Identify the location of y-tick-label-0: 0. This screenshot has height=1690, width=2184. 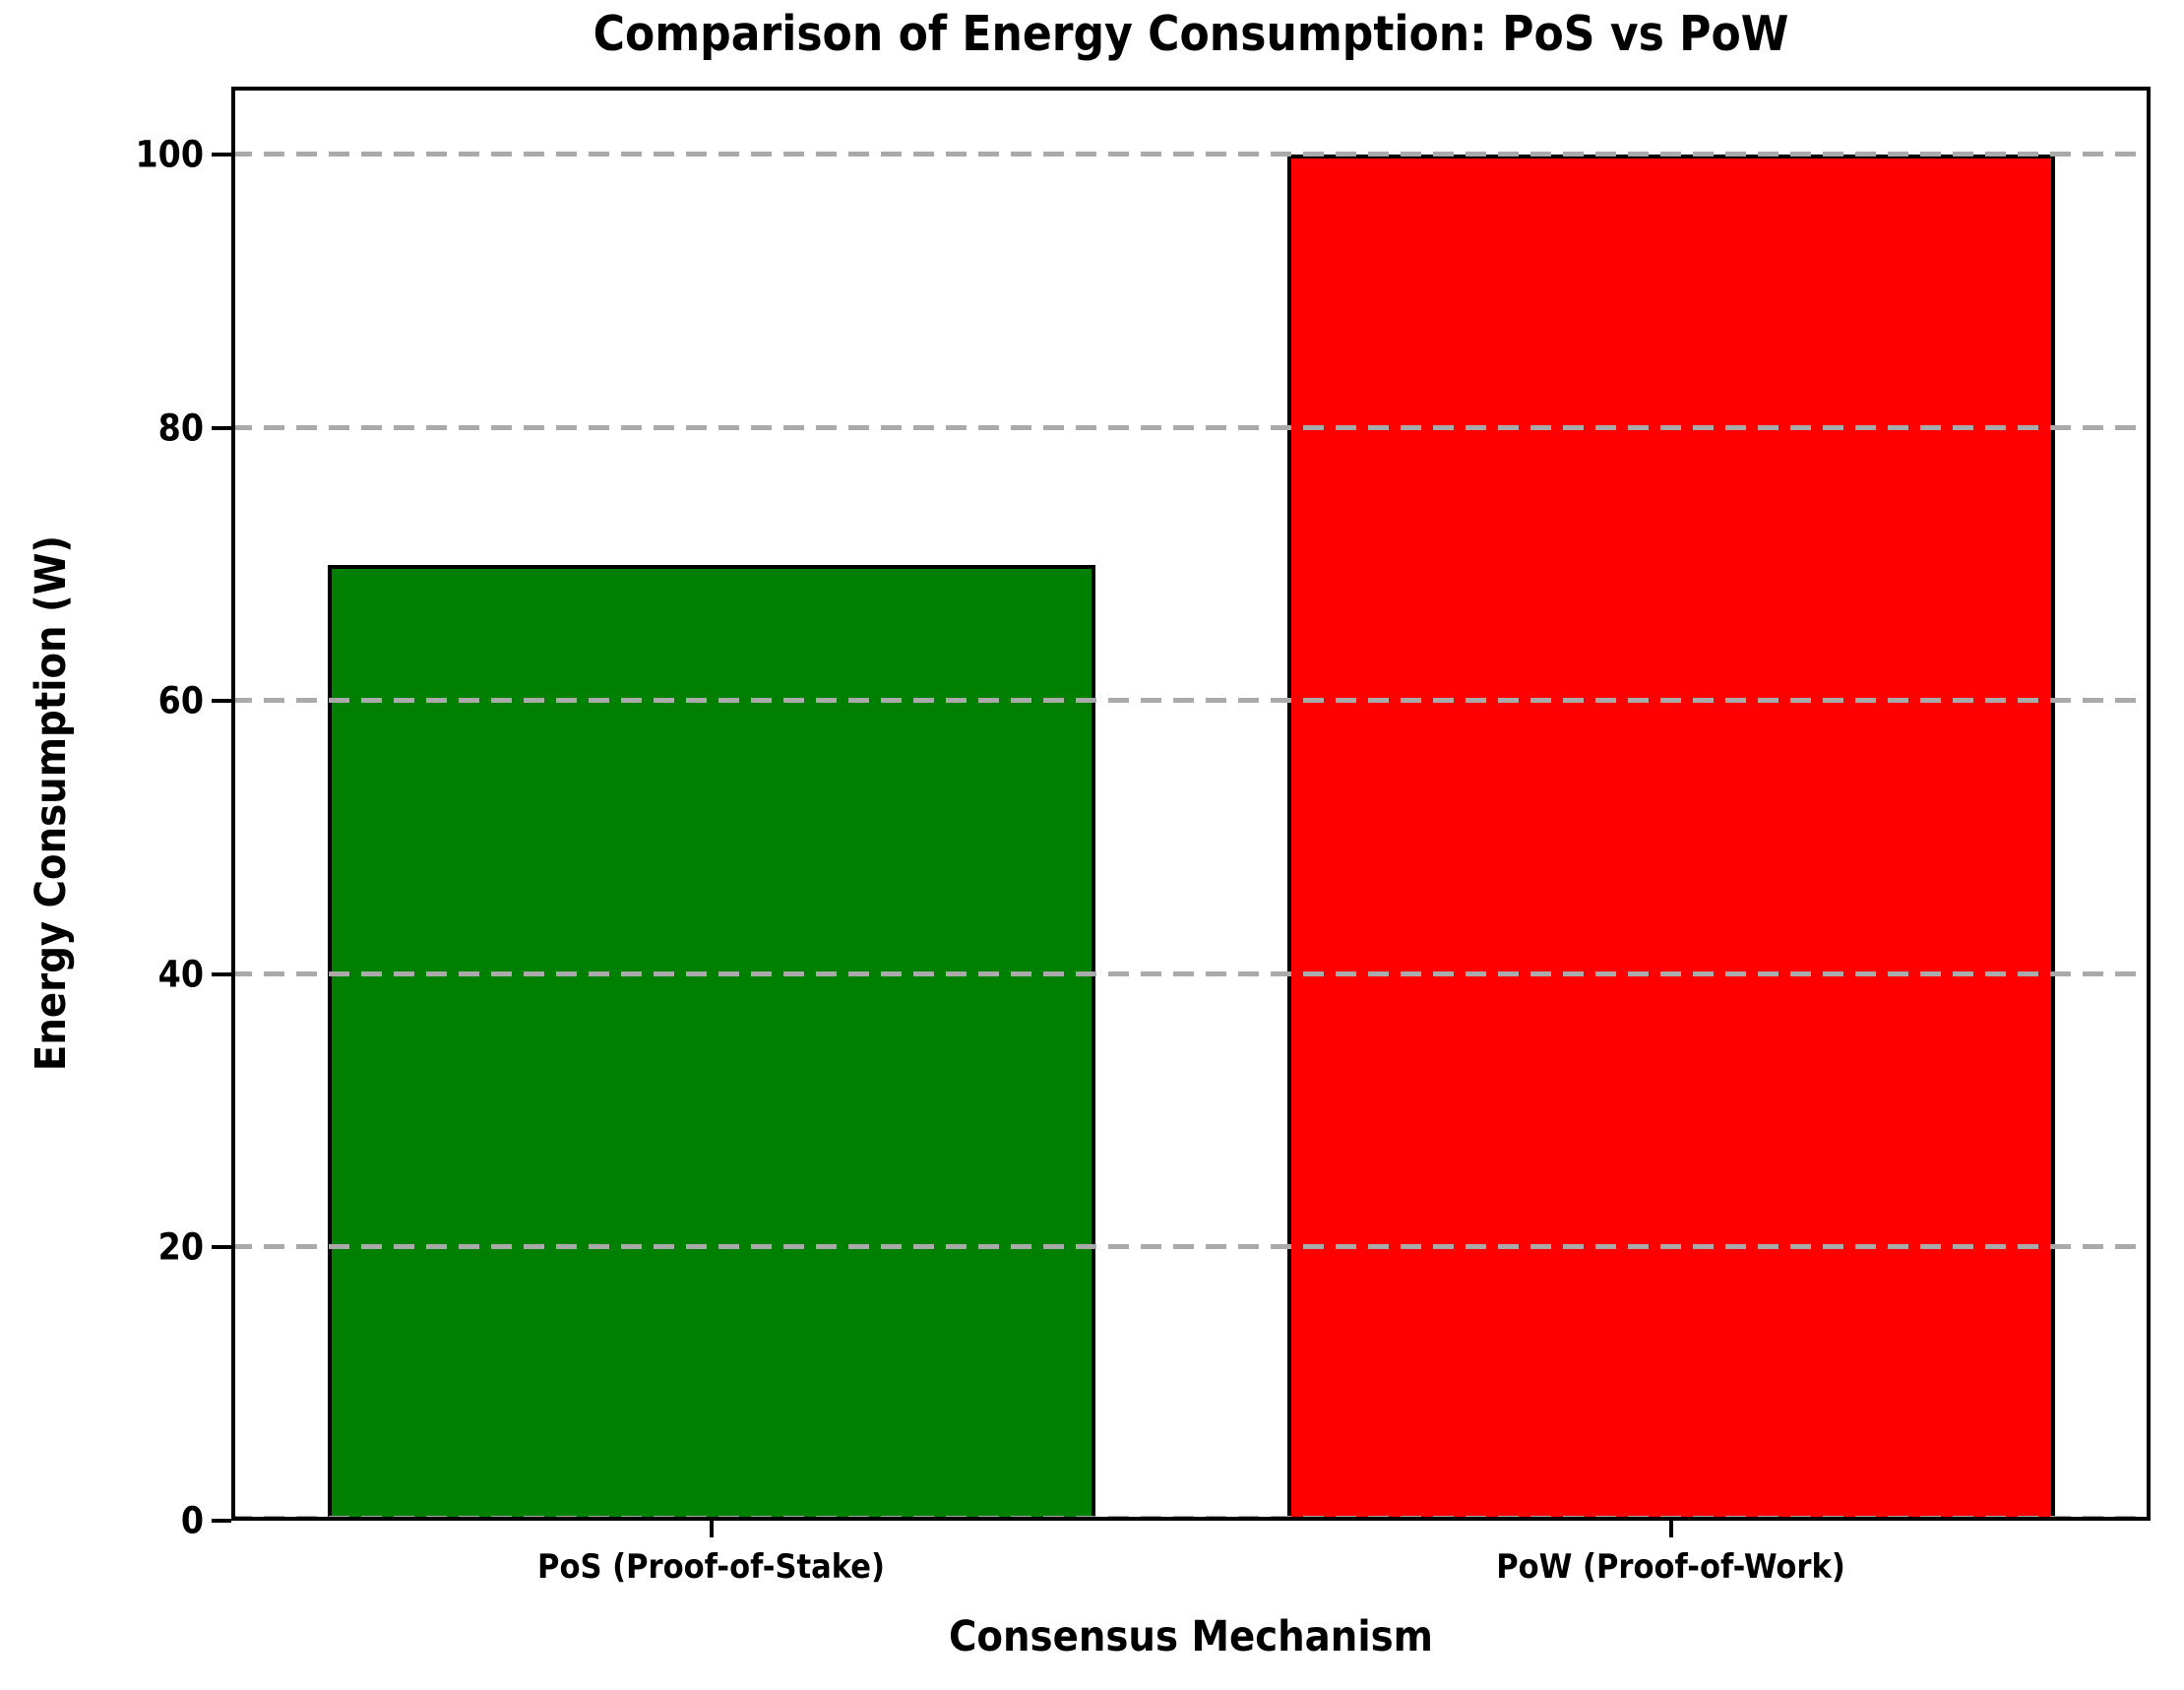
(192, 1520).